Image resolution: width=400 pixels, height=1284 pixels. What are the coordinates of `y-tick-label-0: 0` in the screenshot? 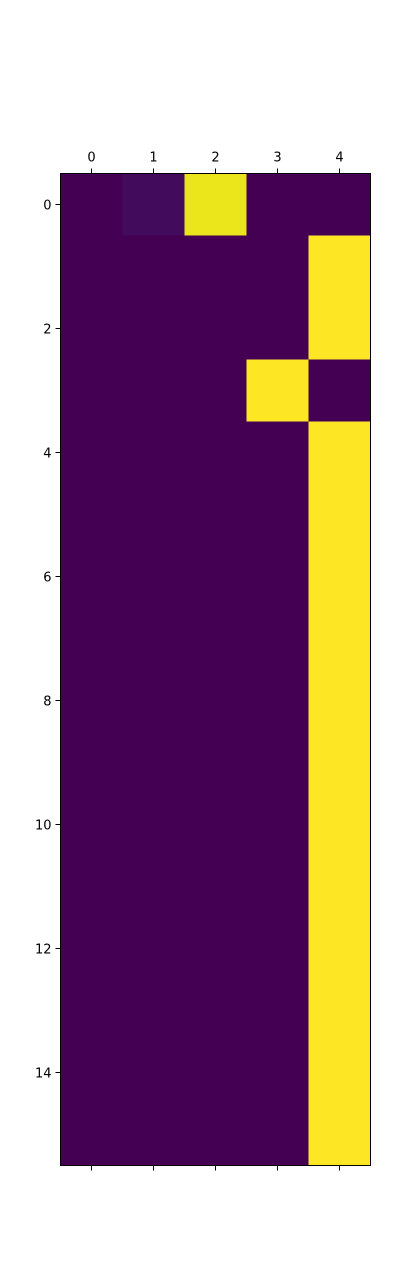 It's located at (47, 206).